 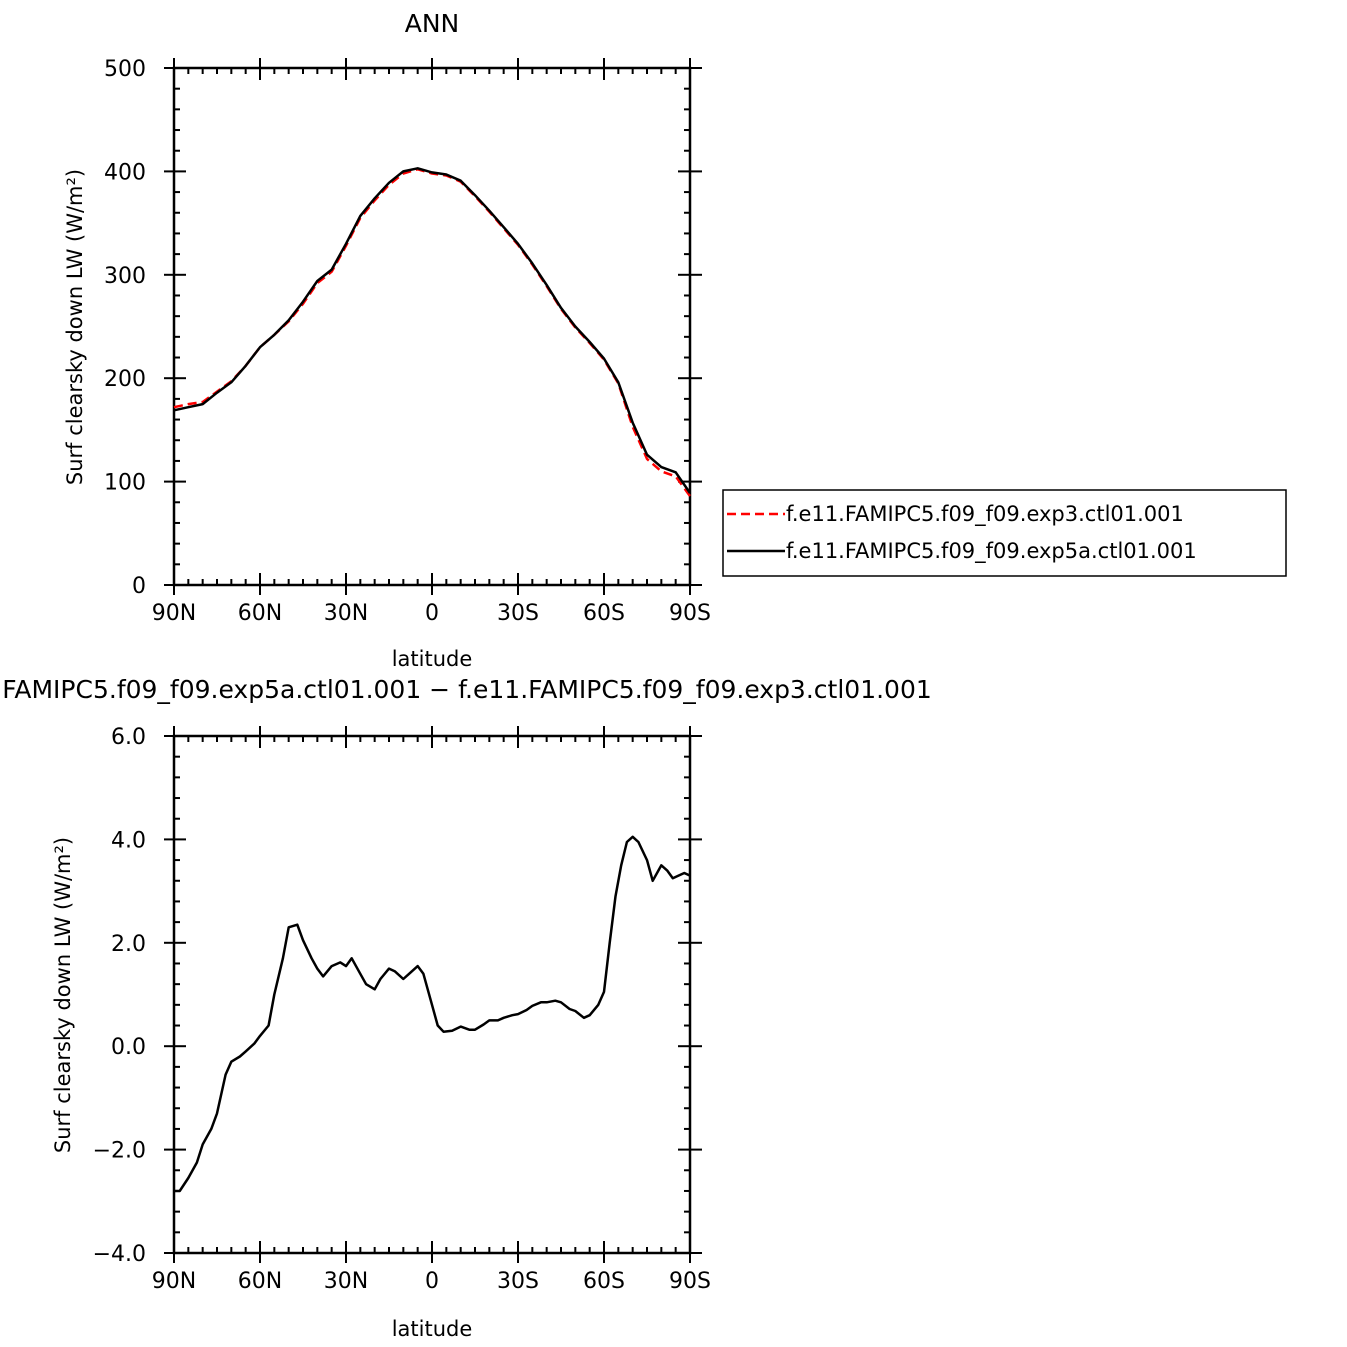 What do you see at coordinates (119, 1151) in the screenshot?
I see `y-tick-label: −2.0` at bounding box center [119, 1151].